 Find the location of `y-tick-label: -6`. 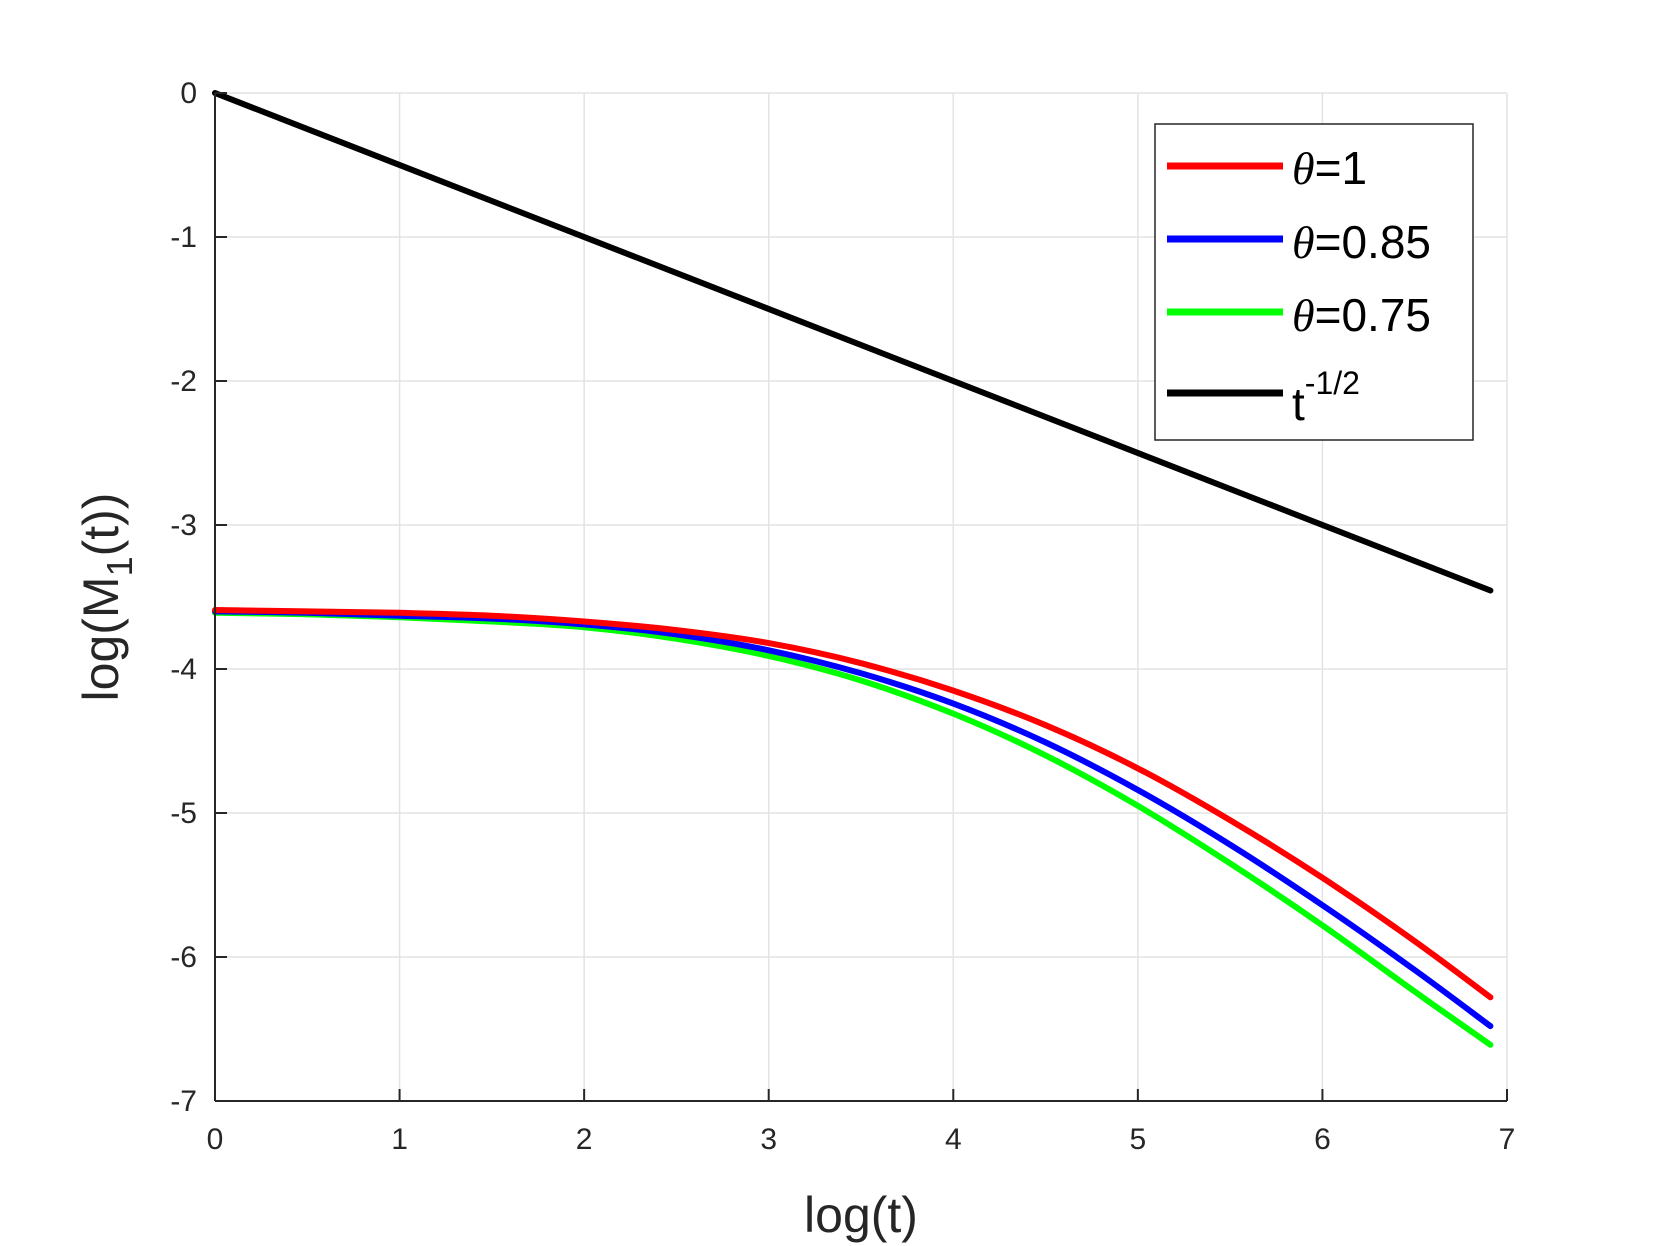

y-tick-label: -6 is located at coordinates (183, 957).